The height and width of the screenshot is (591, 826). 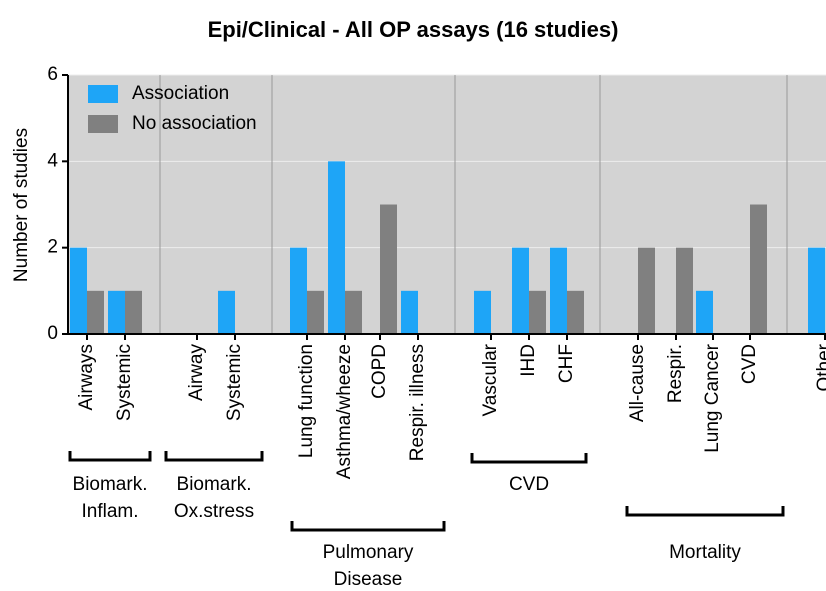 I want to click on x-tick-label: CHF, so click(x=566, y=363).